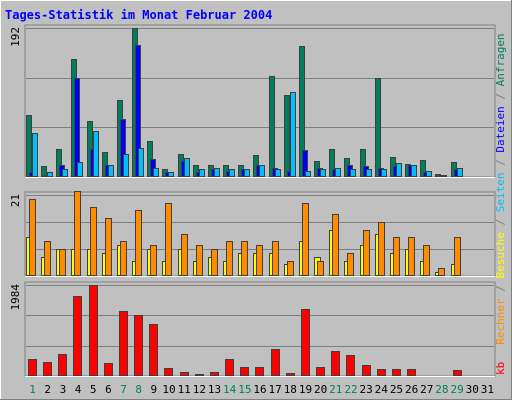 Image resolution: width=512 pixels, height=405 pixels. What do you see at coordinates (396, 389) in the screenshot?
I see `x-label-day: 25` at bounding box center [396, 389].